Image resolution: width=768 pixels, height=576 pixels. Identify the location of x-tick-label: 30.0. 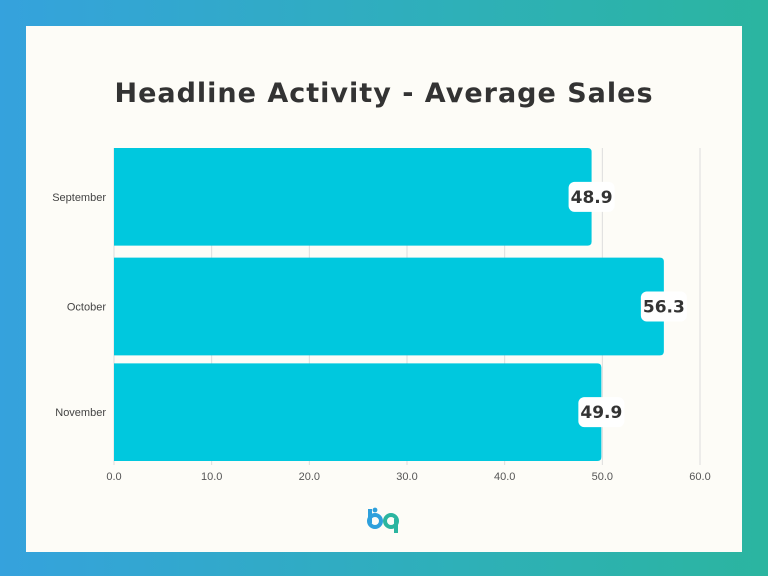
(406, 477).